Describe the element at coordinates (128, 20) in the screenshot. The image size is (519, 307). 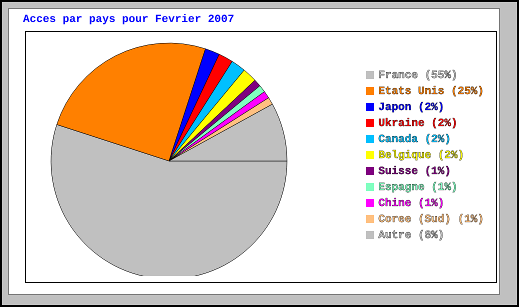
I see `chart-title: Acces par pays pour Fevrier 2007` at that location.